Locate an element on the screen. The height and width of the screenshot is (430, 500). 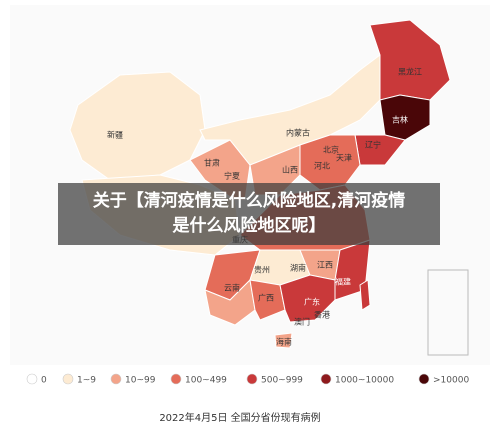
region-label: 河北 is located at coordinates (322, 166).